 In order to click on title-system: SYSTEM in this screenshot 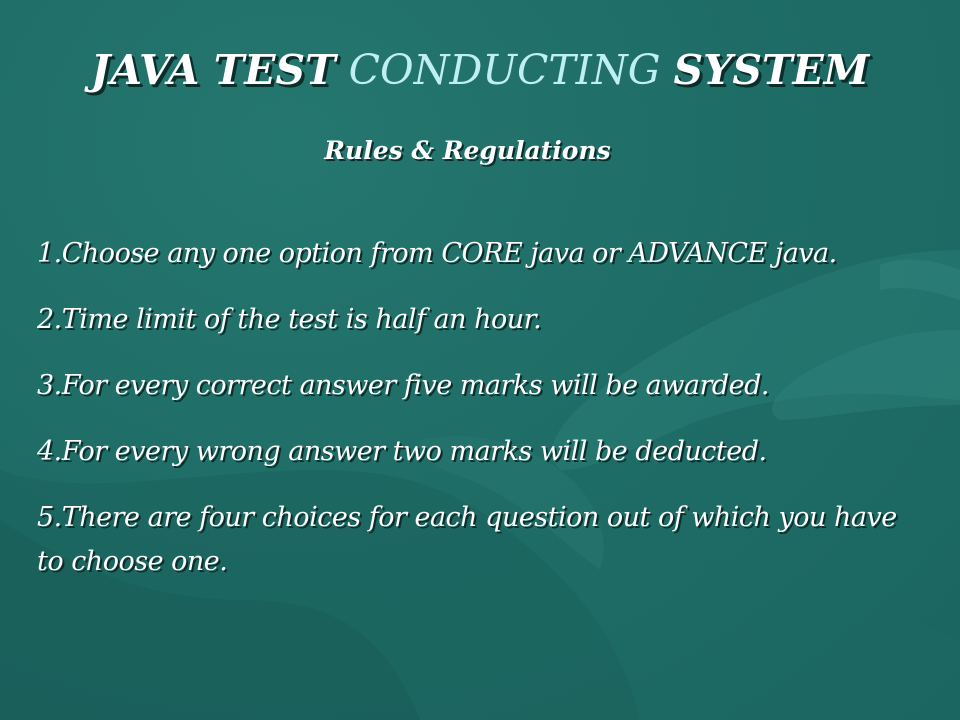, I will do `click(771, 70)`.